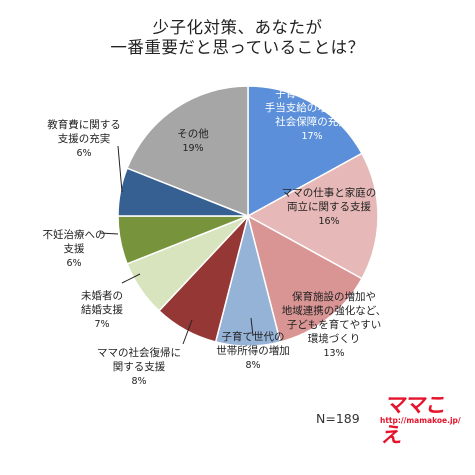  Describe the element at coordinates (312, 114) in the screenshot. I see `slice-label: 子育て世帯への手当支給の増額など社会保障の充実 17%` at that location.